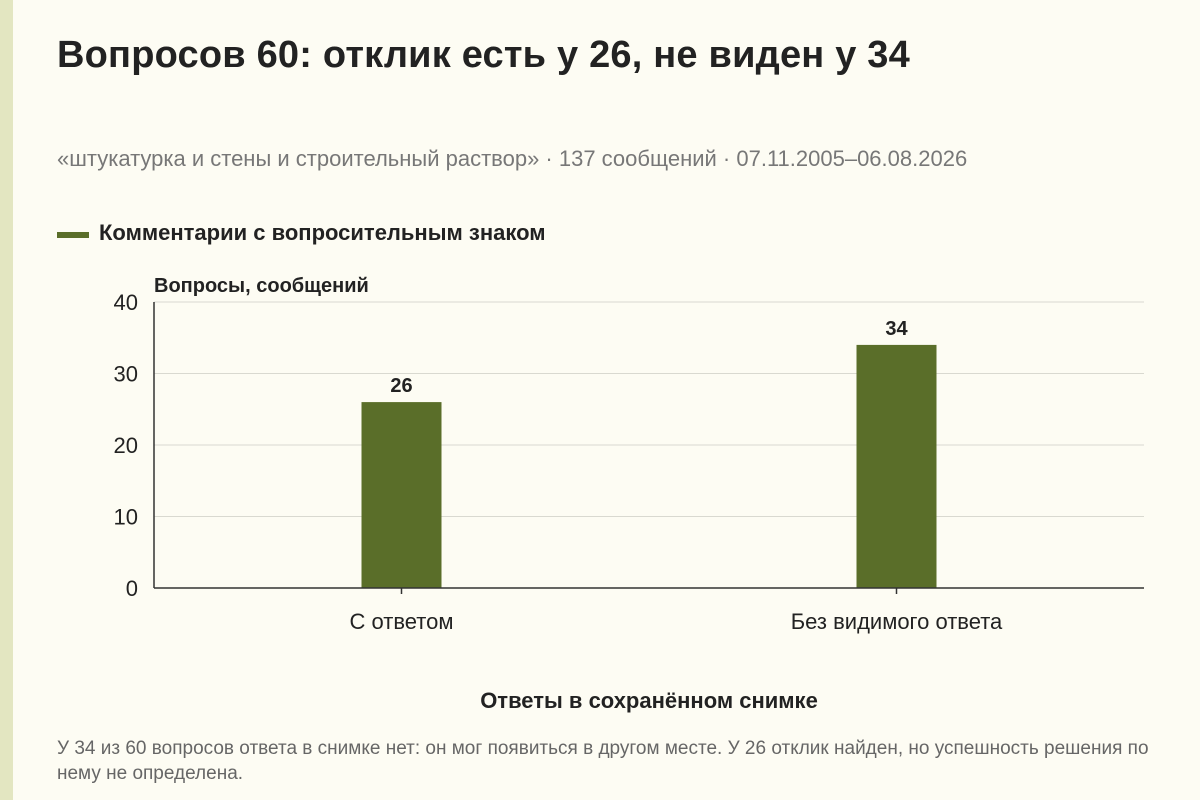 The height and width of the screenshot is (800, 1200). Describe the element at coordinates (322, 232) in the screenshot. I see `legend-label: Комментарии с вопросительным знаком` at that location.